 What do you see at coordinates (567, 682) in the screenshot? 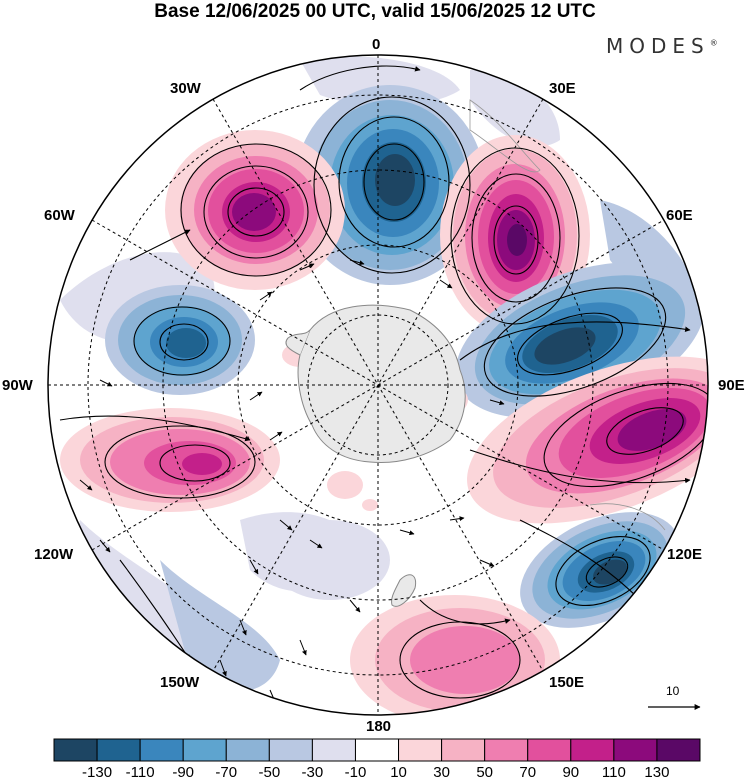
I see `lon-label-150e: 150E` at bounding box center [567, 682].